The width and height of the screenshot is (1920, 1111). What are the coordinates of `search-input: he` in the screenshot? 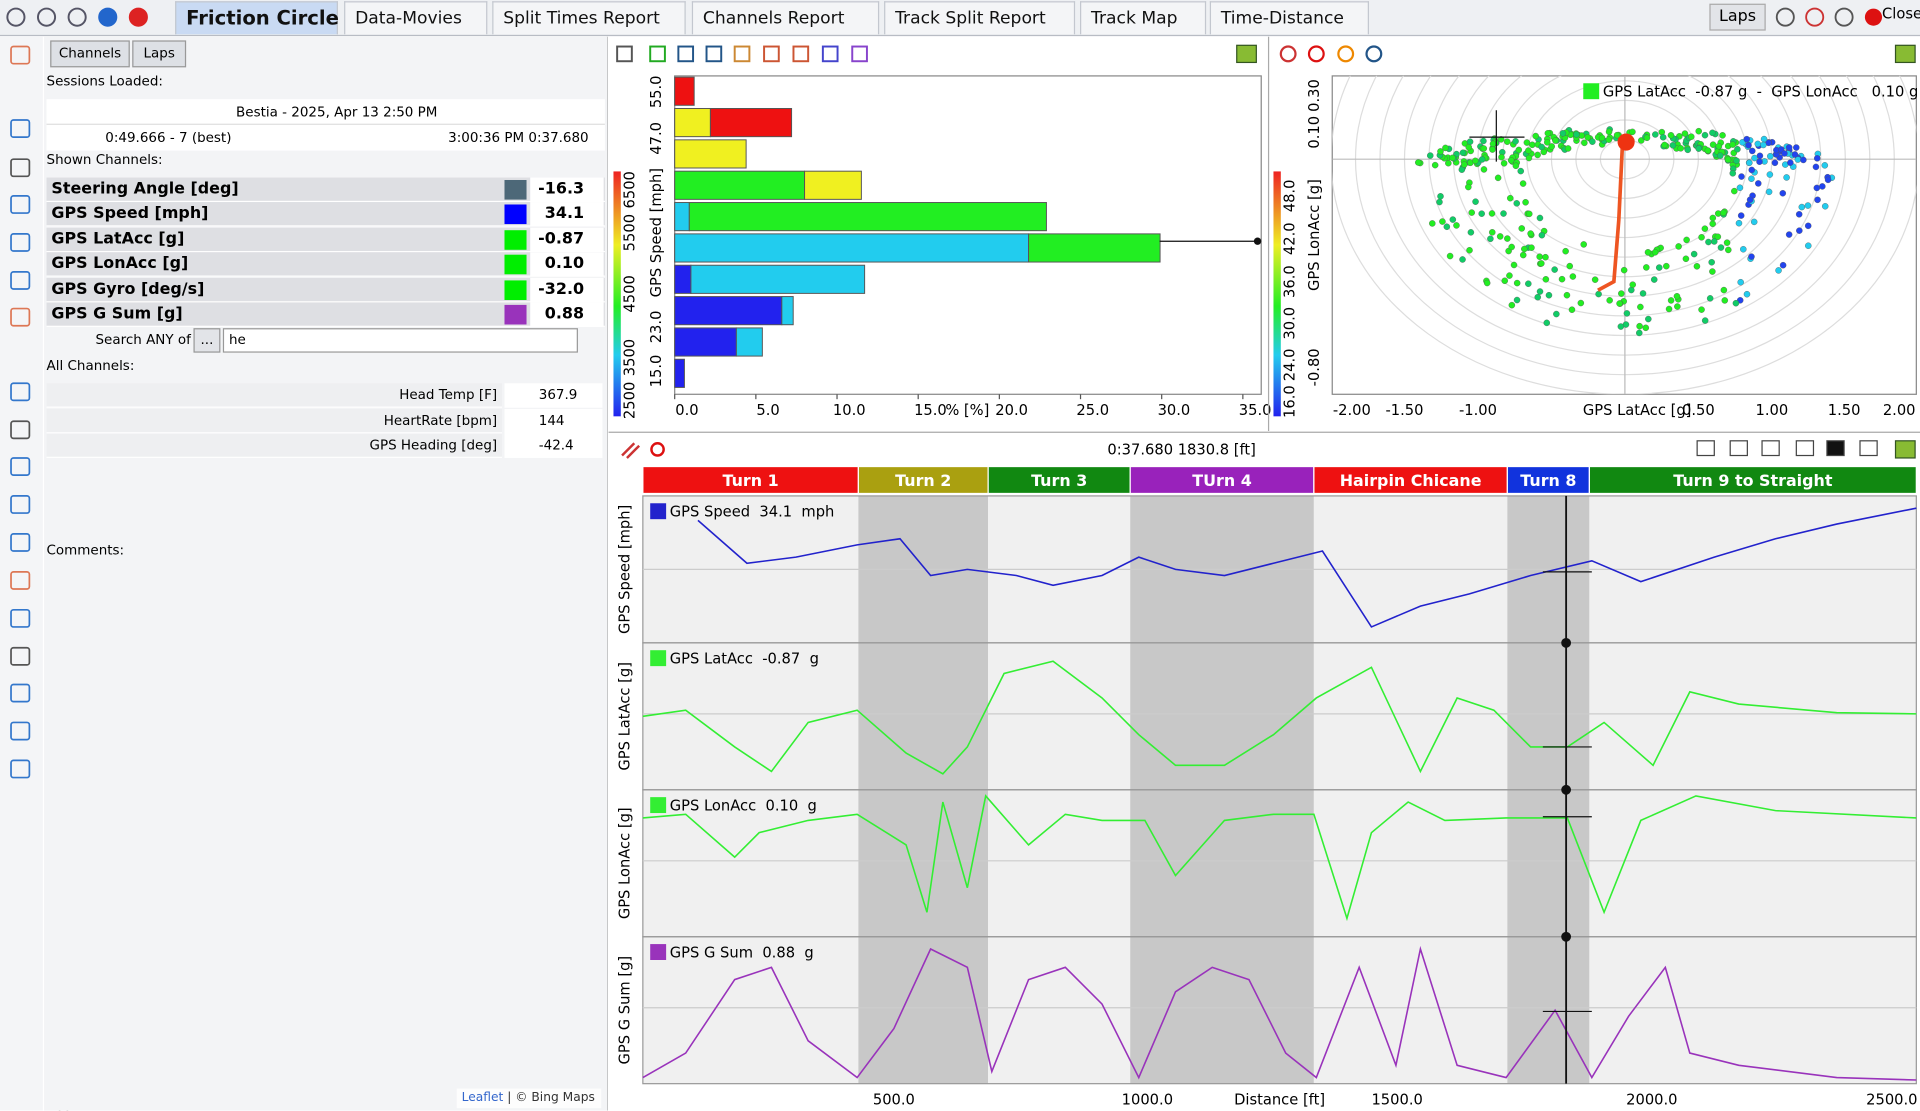 It's located at (400, 340).